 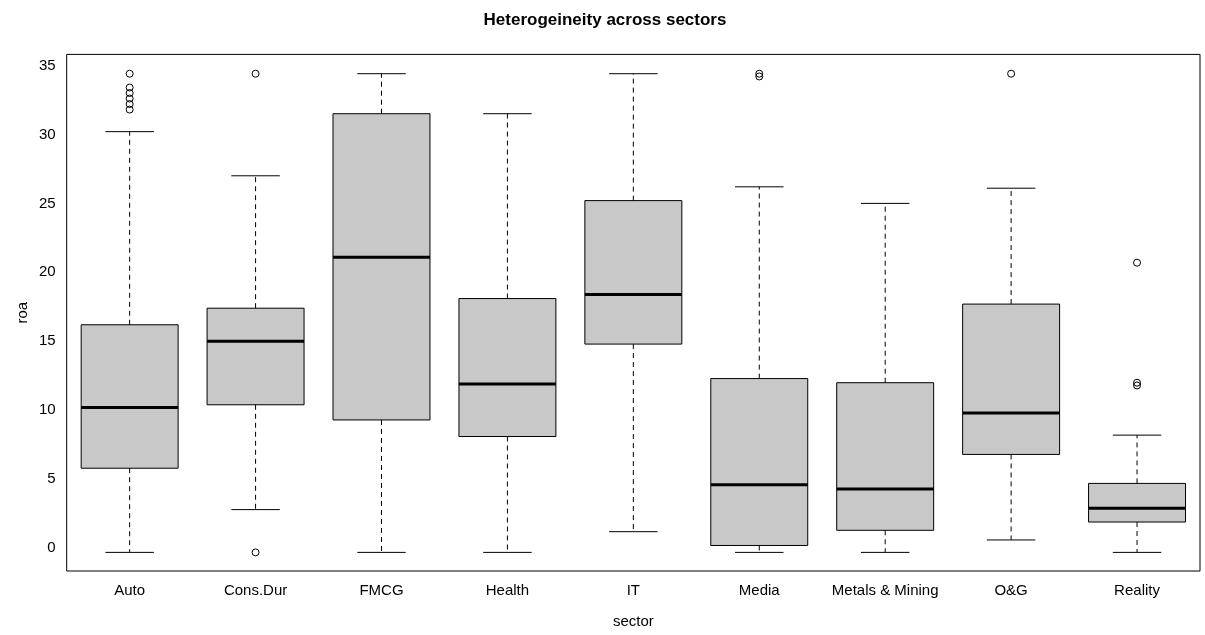 What do you see at coordinates (633, 621) in the screenshot?
I see `x-axis-title: sector` at bounding box center [633, 621].